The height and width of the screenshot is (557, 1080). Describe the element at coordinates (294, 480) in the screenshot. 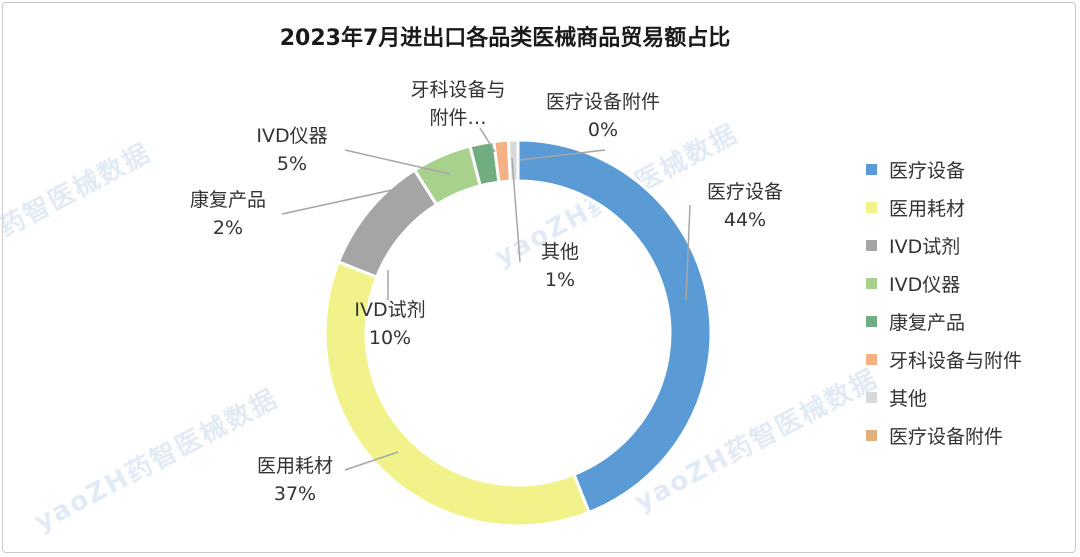

I see `label-consumables: 医用耗材 37%` at that location.